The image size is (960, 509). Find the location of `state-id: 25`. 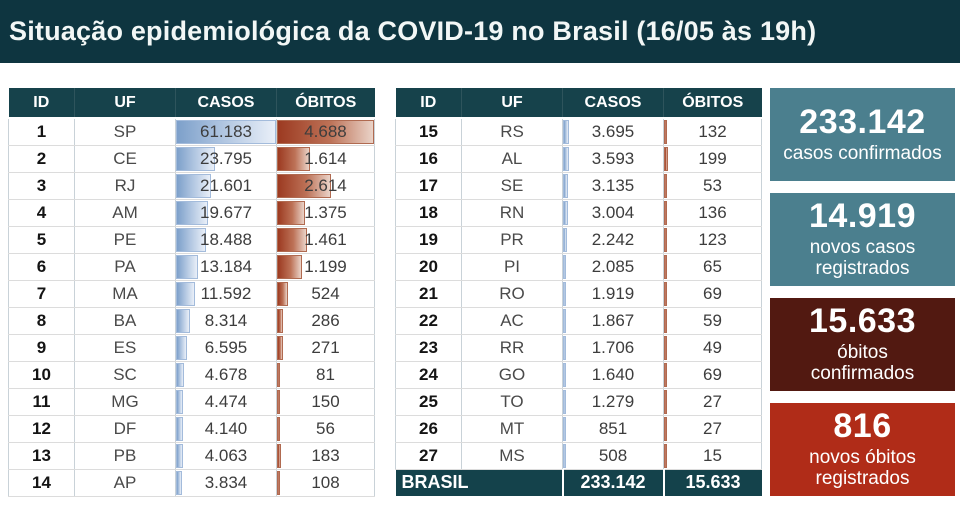

state-id: 25 is located at coordinates (428, 402).